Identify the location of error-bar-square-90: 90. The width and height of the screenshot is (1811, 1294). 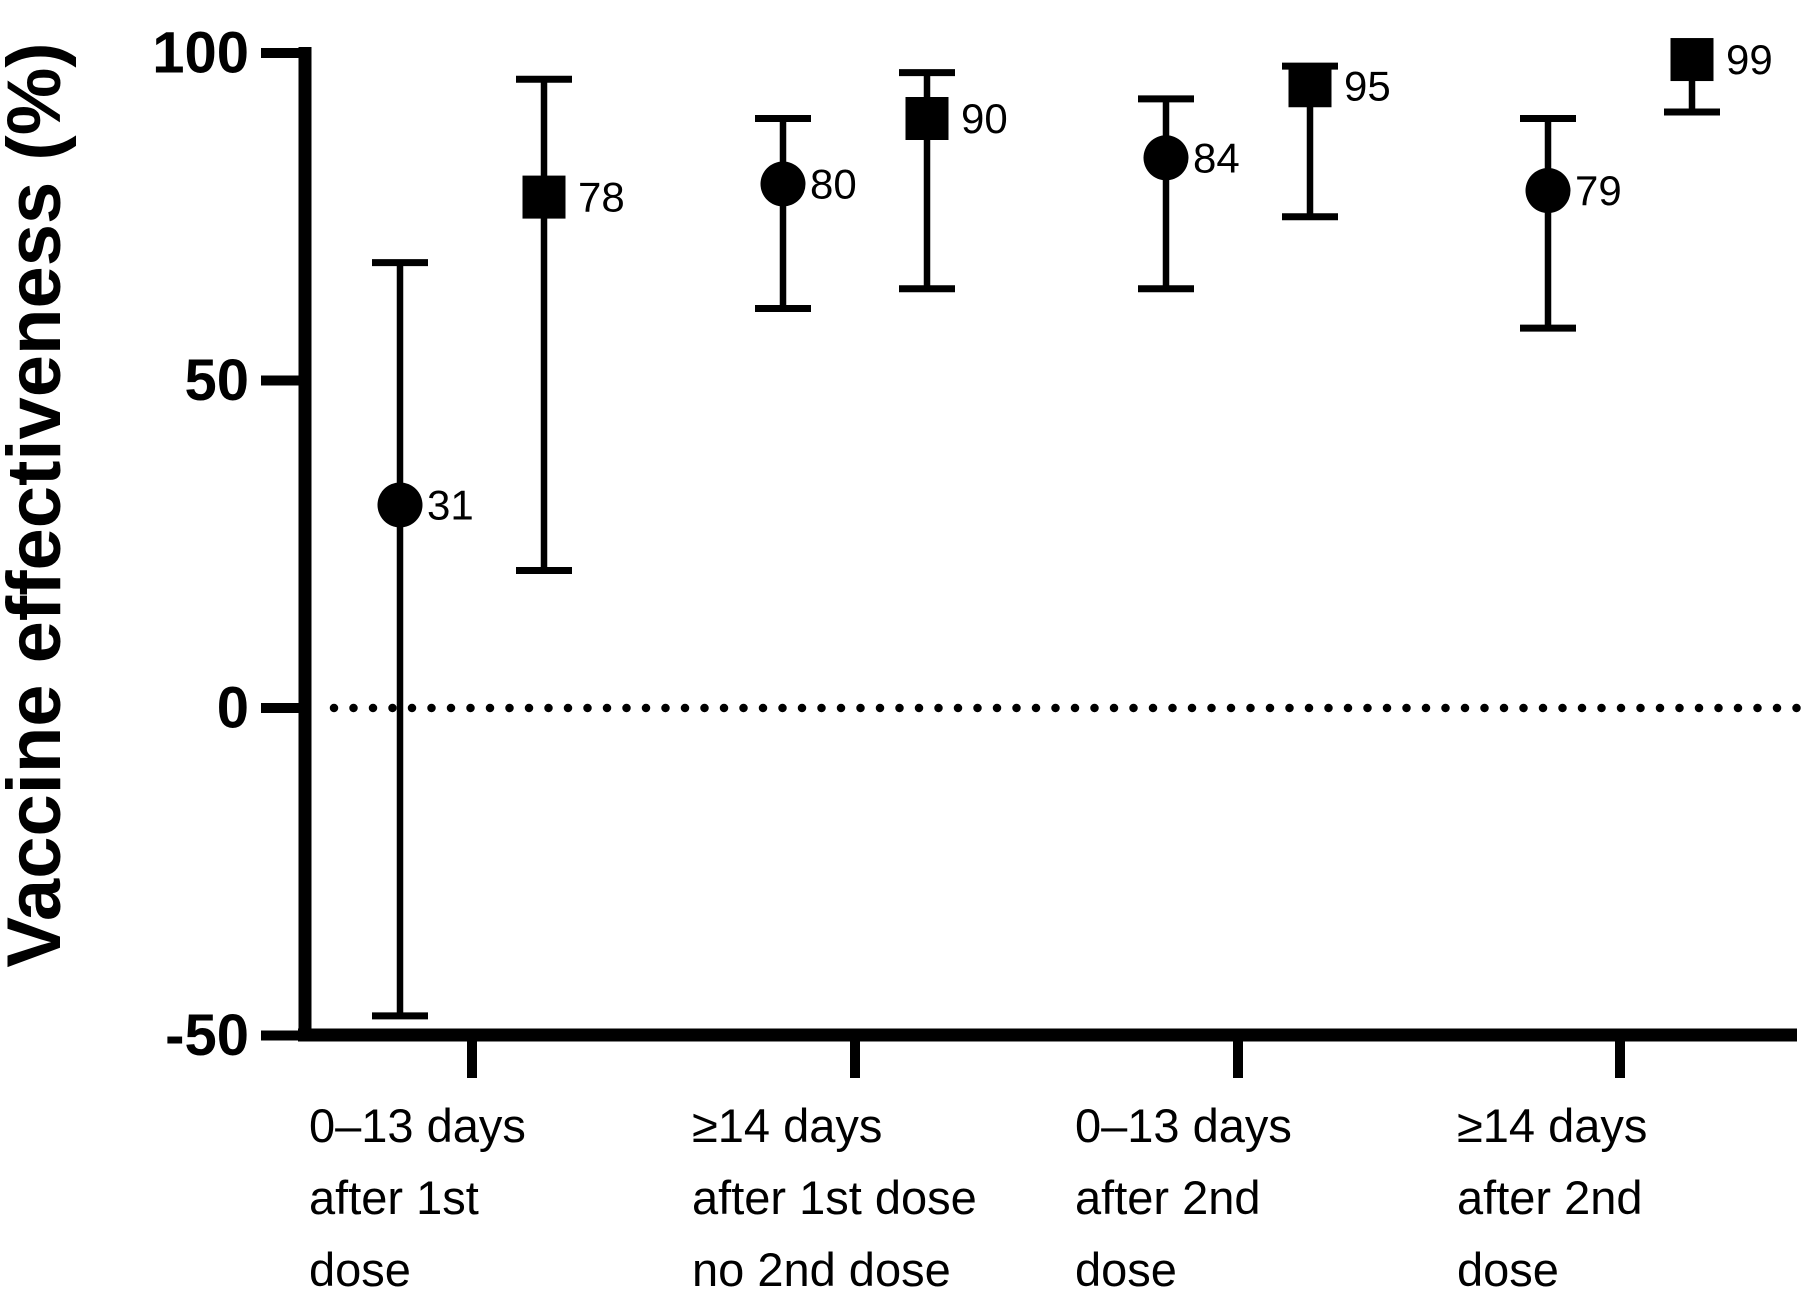
(953, 181).